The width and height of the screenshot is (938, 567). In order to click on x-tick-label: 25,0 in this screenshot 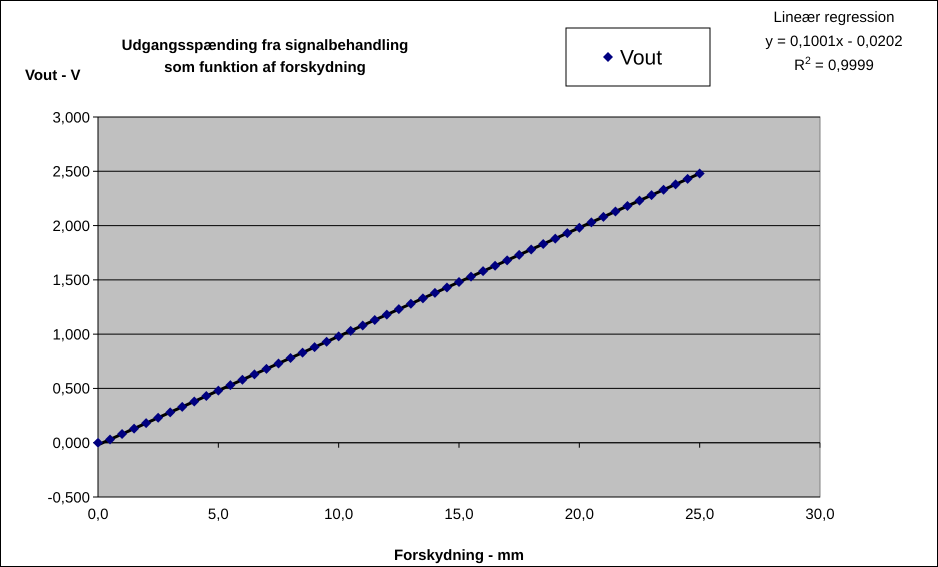, I will do `click(699, 514)`.